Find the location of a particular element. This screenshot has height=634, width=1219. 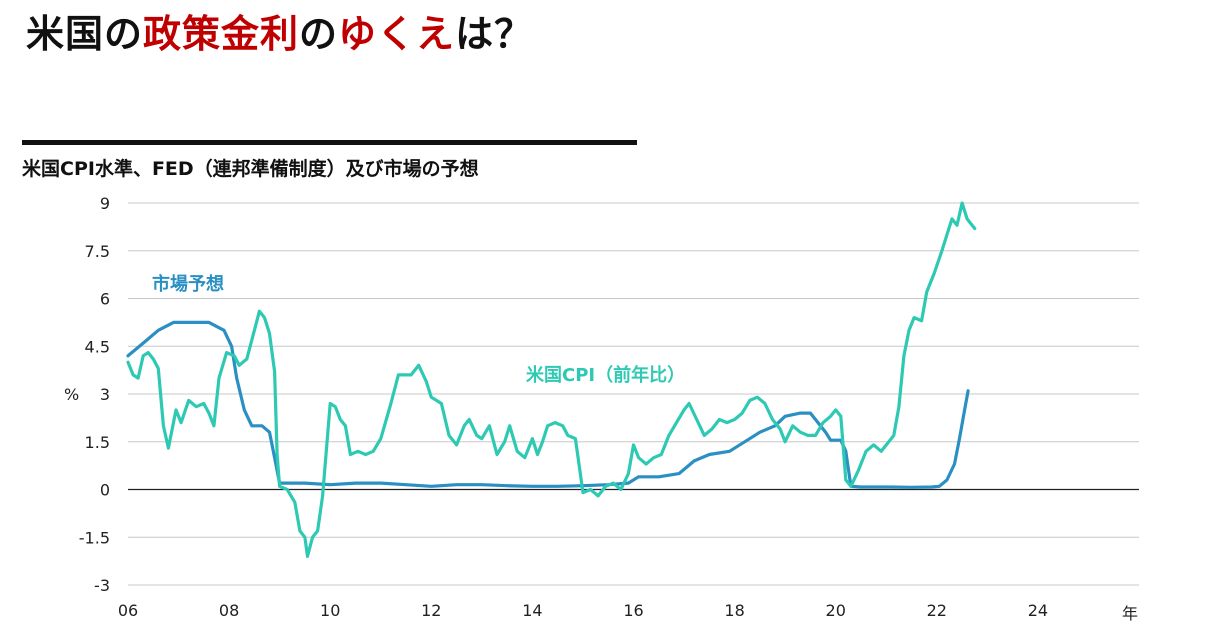

x-tick-label: 20 is located at coordinates (836, 610).